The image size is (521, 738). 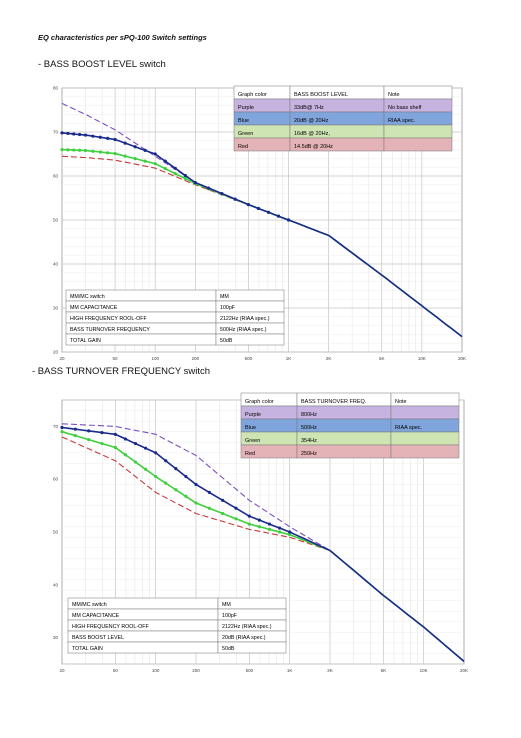 I want to click on legend-cell-label: 20dB @ 20Hz, so click(x=311, y=121).